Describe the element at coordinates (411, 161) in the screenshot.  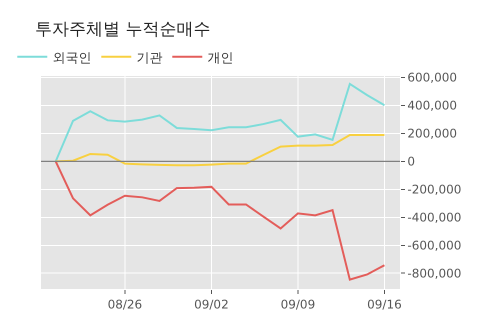
I see `y-tick-label: 0` at that location.